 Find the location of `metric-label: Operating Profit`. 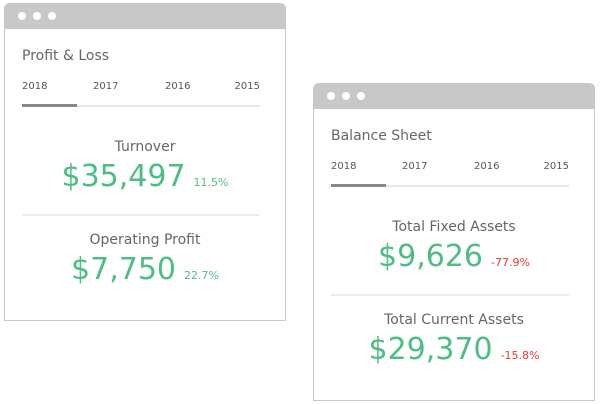

metric-label: Operating Profit is located at coordinates (145, 240).